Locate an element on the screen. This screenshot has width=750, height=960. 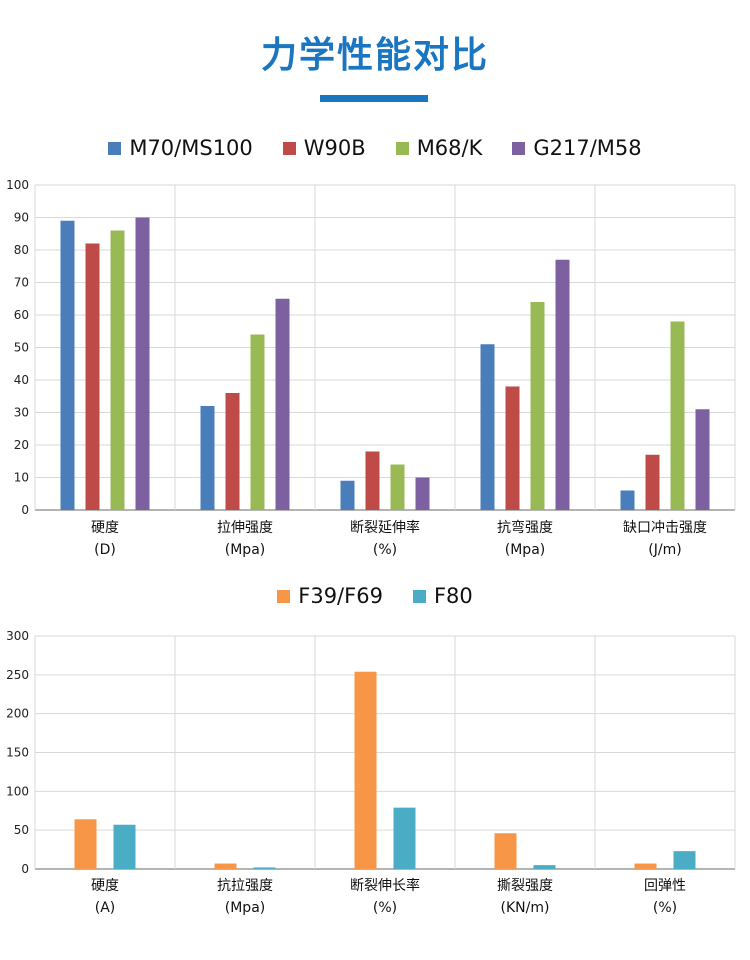
chart1-legend: M70/MS100 W90B M68/K G217/M58 is located at coordinates (375, 148).